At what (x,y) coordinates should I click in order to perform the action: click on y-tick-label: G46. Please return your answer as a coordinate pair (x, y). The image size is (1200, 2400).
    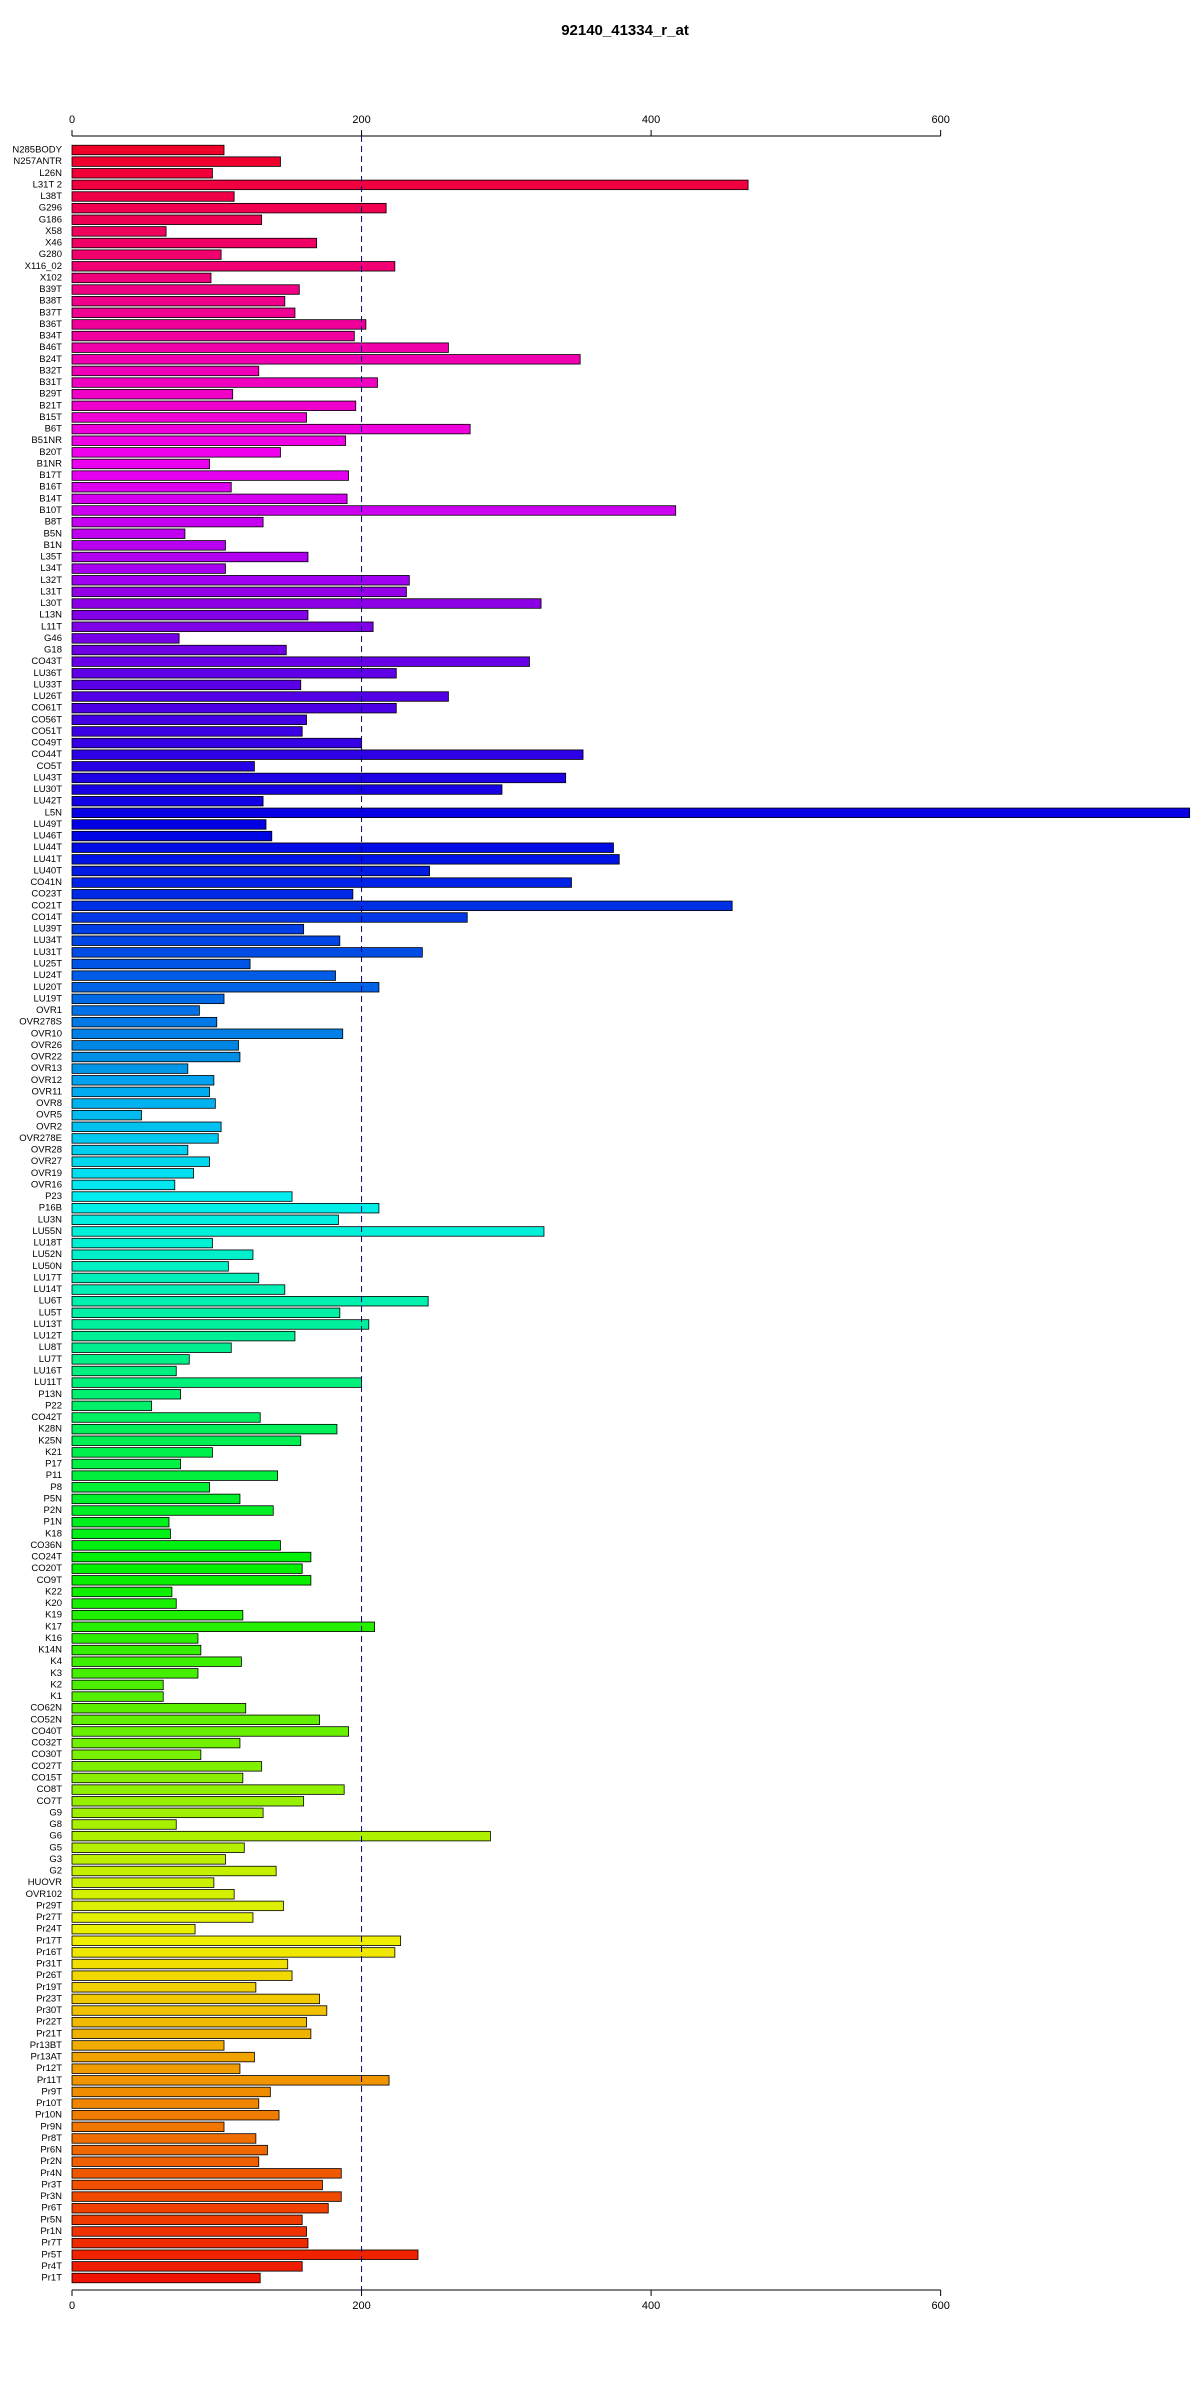
    Looking at the image, I should click on (53, 638).